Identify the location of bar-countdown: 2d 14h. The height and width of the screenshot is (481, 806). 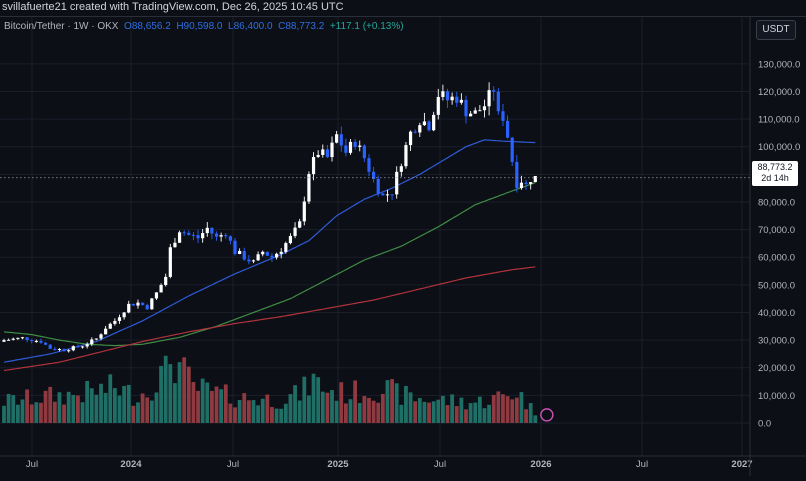
(775, 178).